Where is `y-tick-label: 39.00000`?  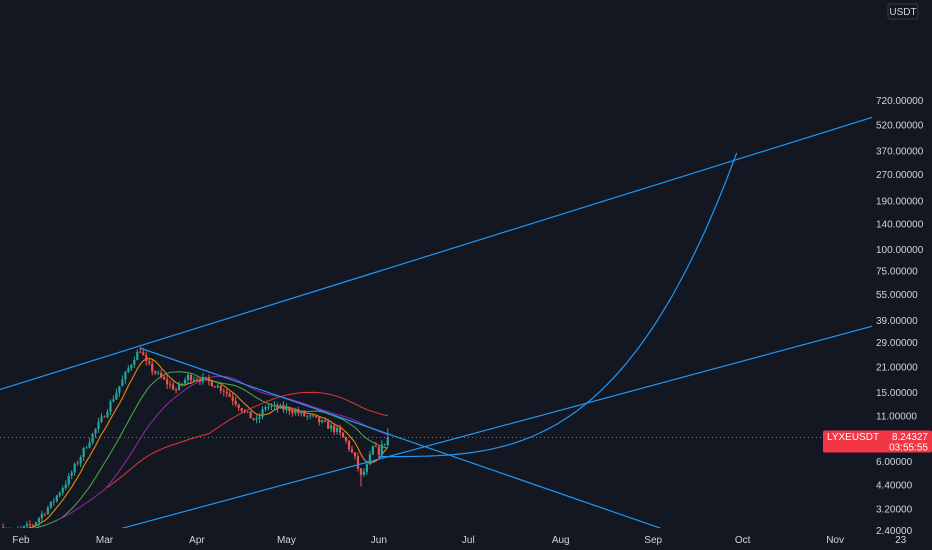 y-tick-label: 39.00000 is located at coordinates (897, 321).